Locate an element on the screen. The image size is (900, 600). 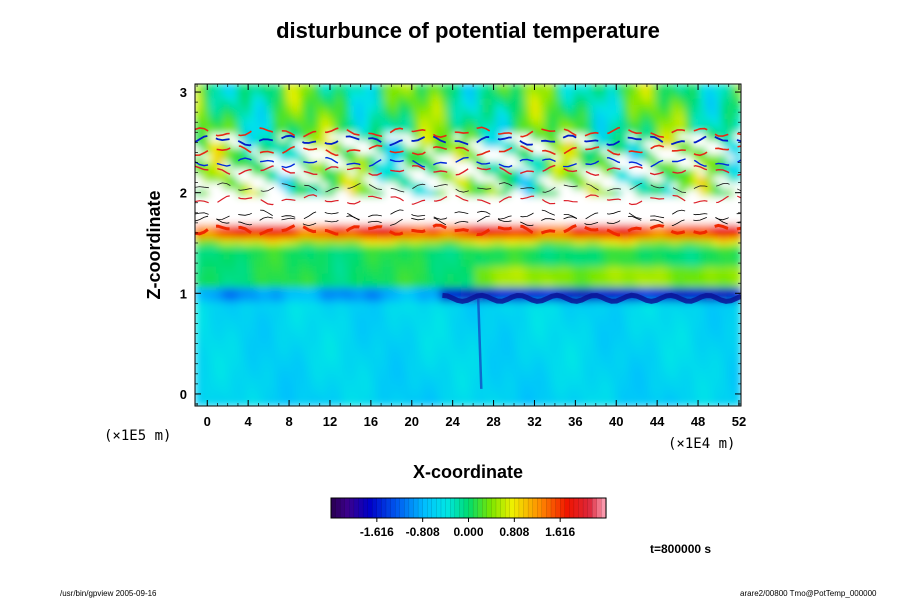
x-tick-label: 16 is located at coordinates (371, 421).